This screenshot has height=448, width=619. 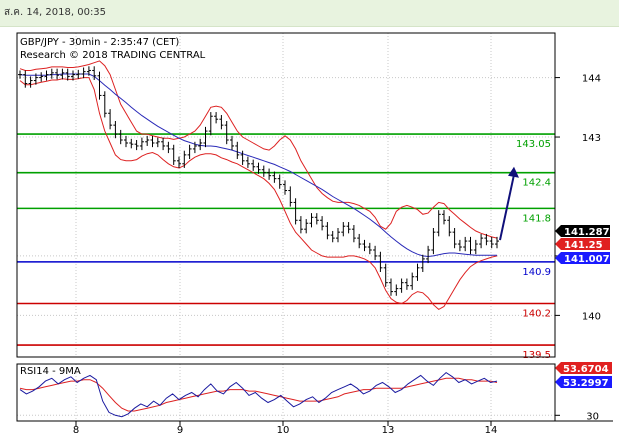 I want to click on level-label: 139.5, so click(x=536, y=355).